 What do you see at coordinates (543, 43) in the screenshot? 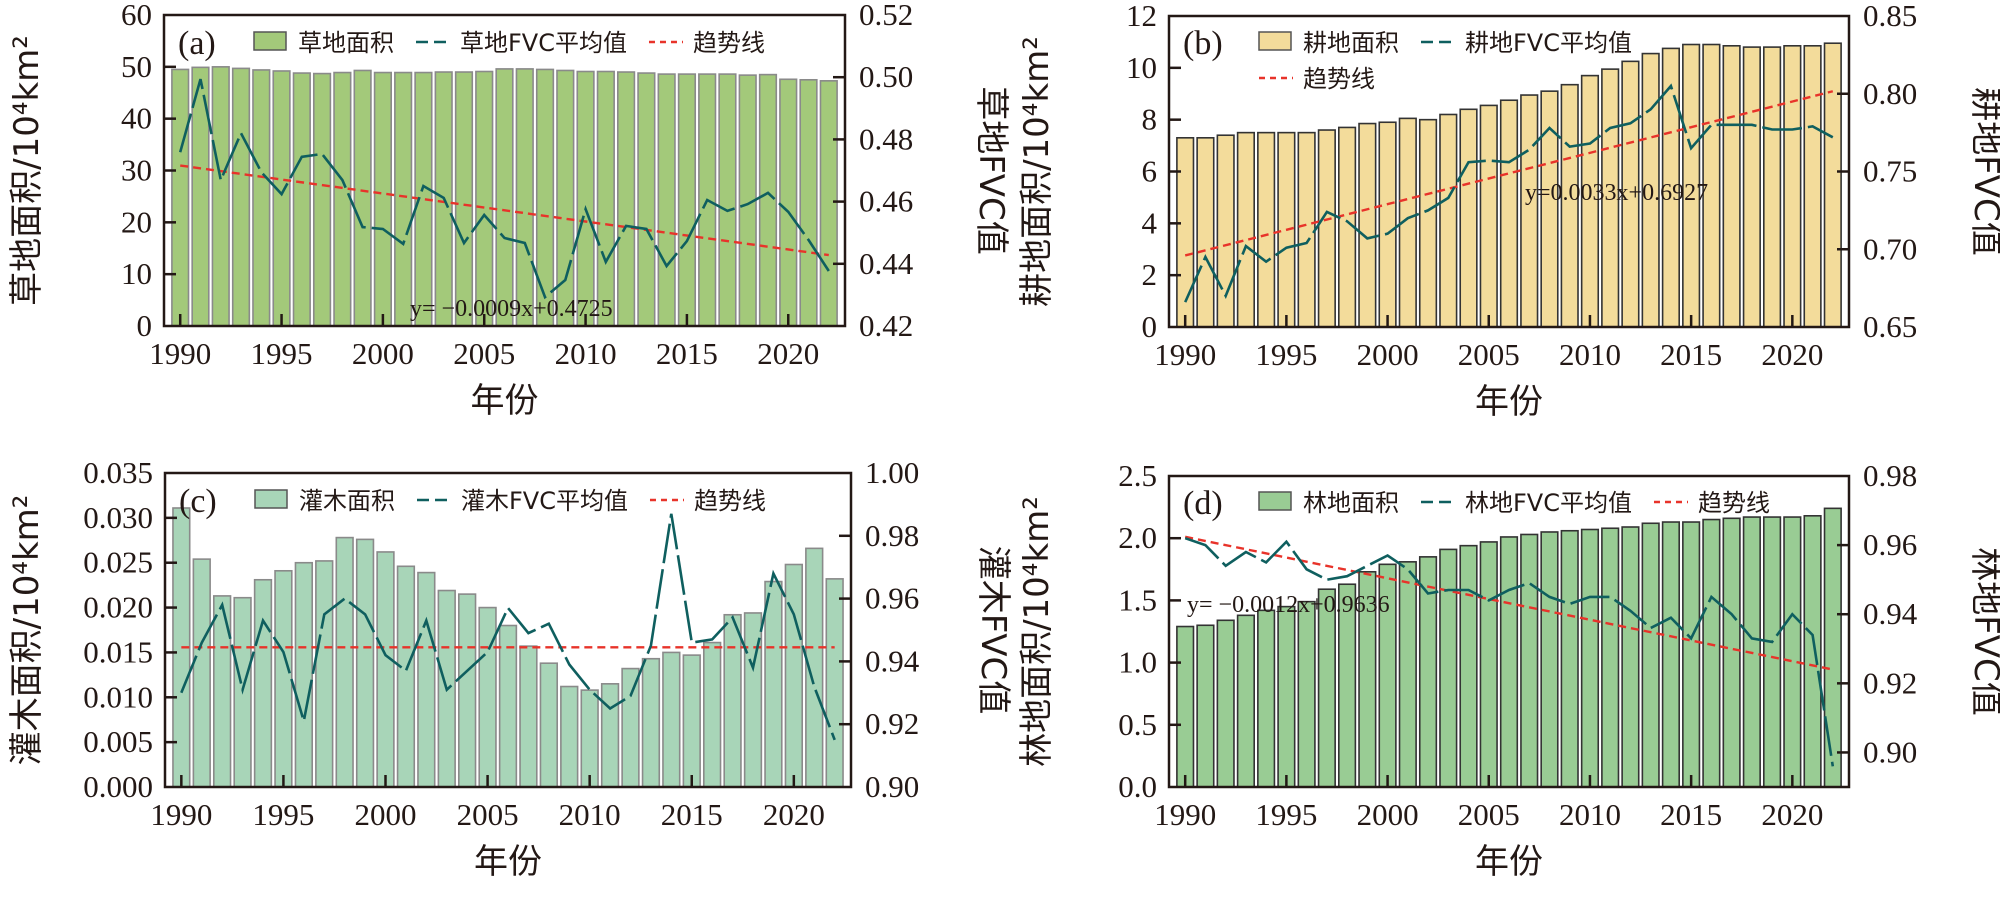
I see `legend-label: 草地FVC平均值` at bounding box center [543, 43].